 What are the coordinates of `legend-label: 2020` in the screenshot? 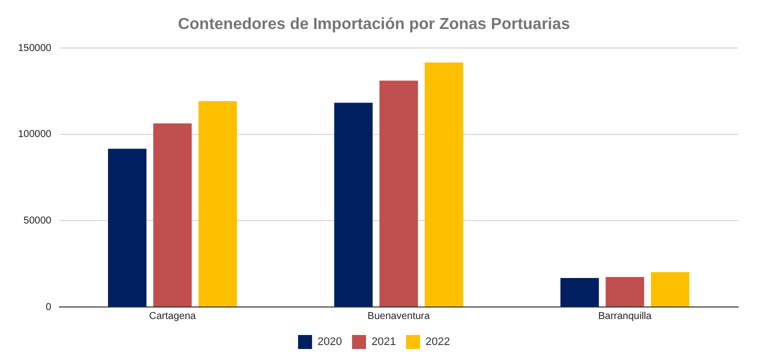 It's located at (330, 342).